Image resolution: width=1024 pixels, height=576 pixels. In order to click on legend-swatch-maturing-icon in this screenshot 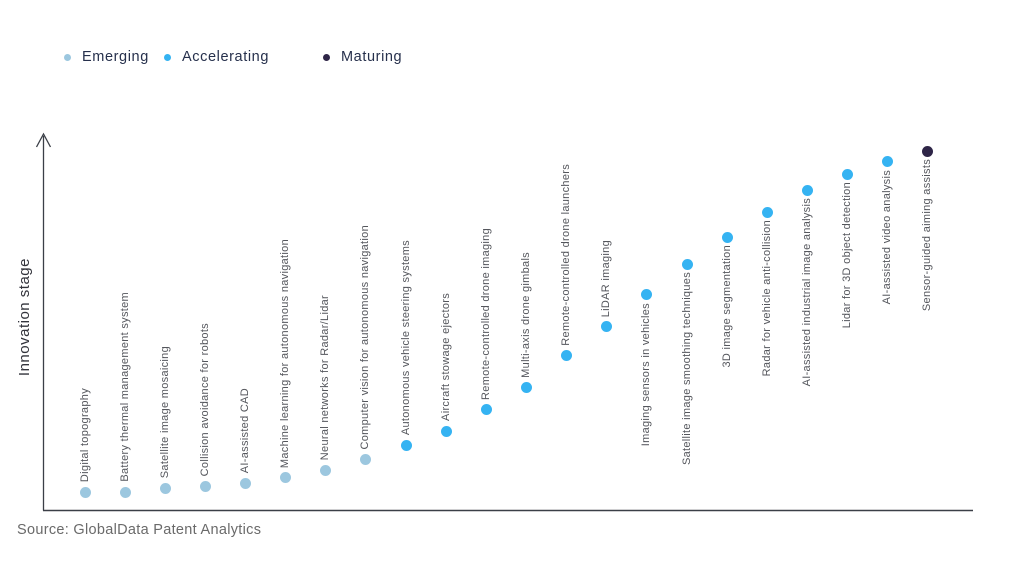, I will do `click(326, 57)`.